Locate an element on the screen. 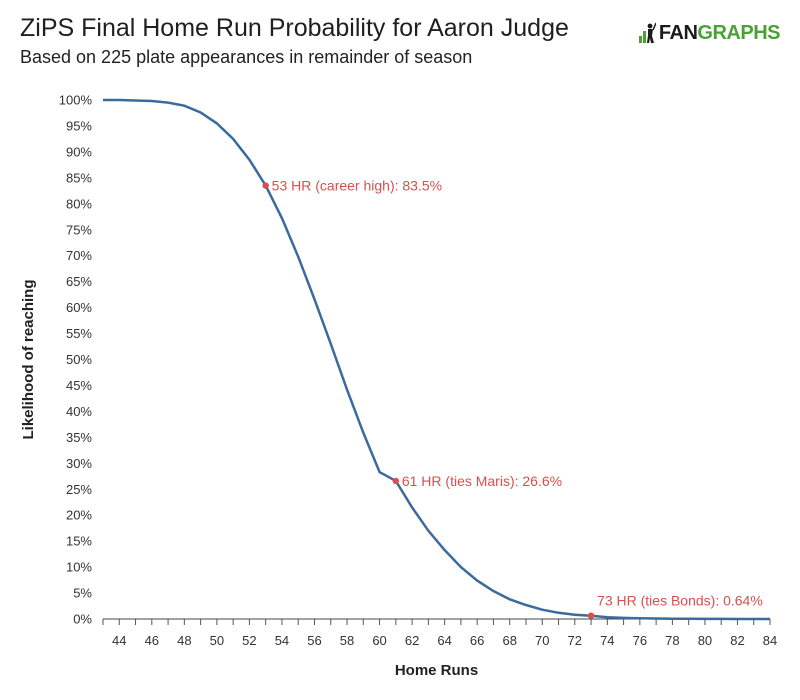 The height and width of the screenshot is (700, 800). y-tick-label: 30% is located at coordinates (79, 463).